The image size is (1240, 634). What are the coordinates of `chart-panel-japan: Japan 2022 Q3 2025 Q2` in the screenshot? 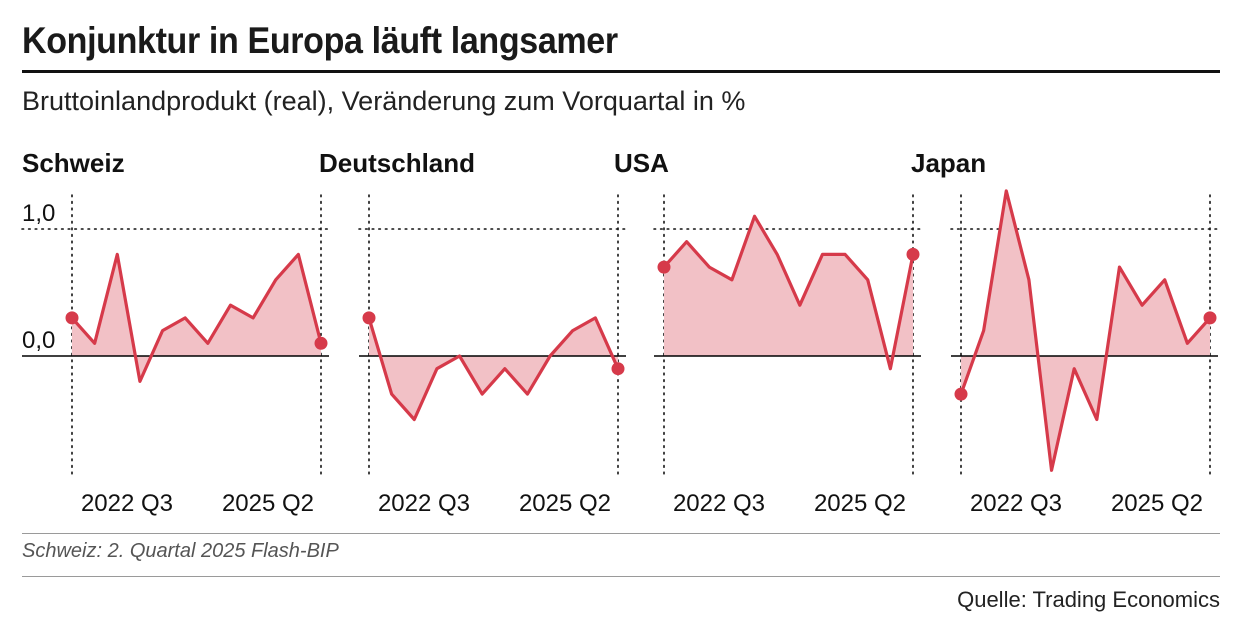 It's located at (1065, 332).